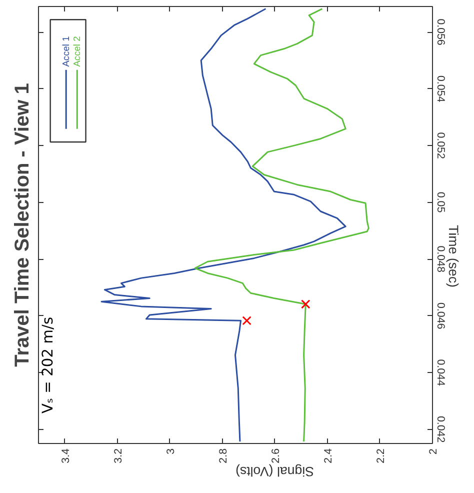 The image size is (474, 493). What do you see at coordinates (48, 365) in the screenshot?
I see `annotation: Vₛ = 202 m/s` at bounding box center [48, 365].